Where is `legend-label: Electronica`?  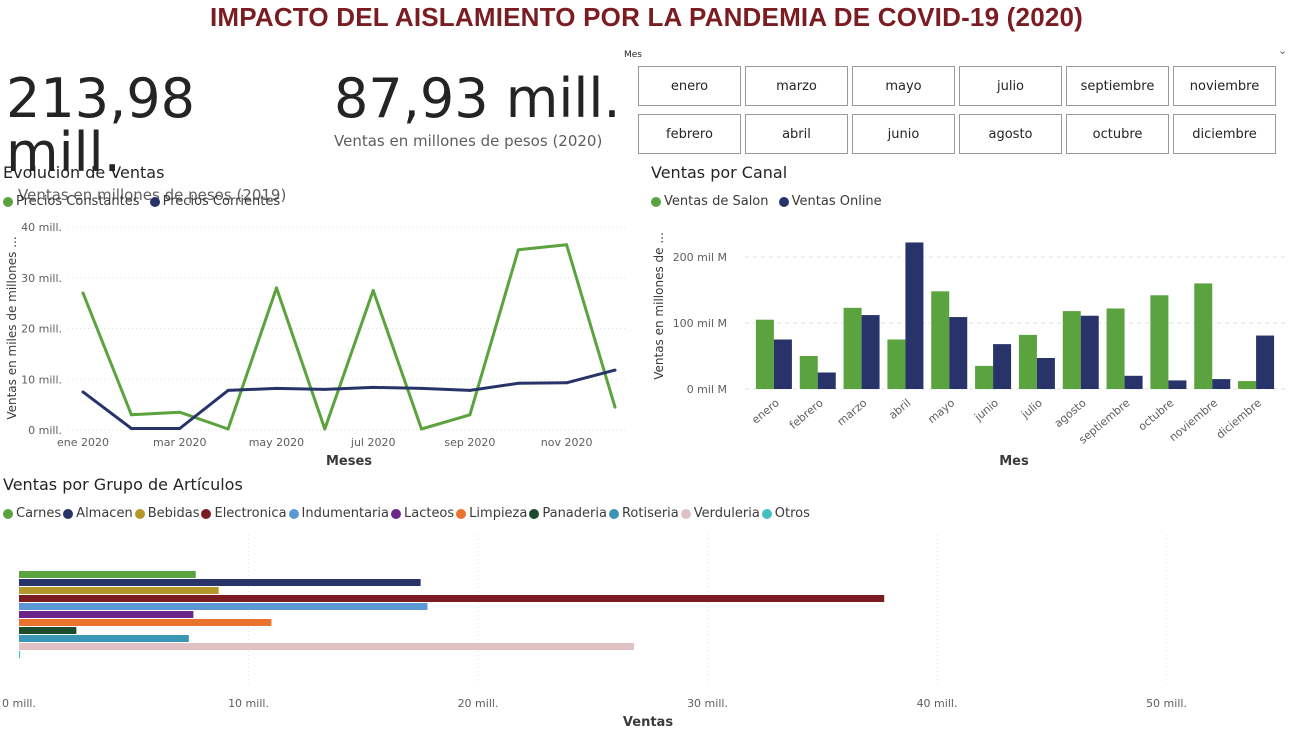
legend-label: Electronica is located at coordinates (250, 513).